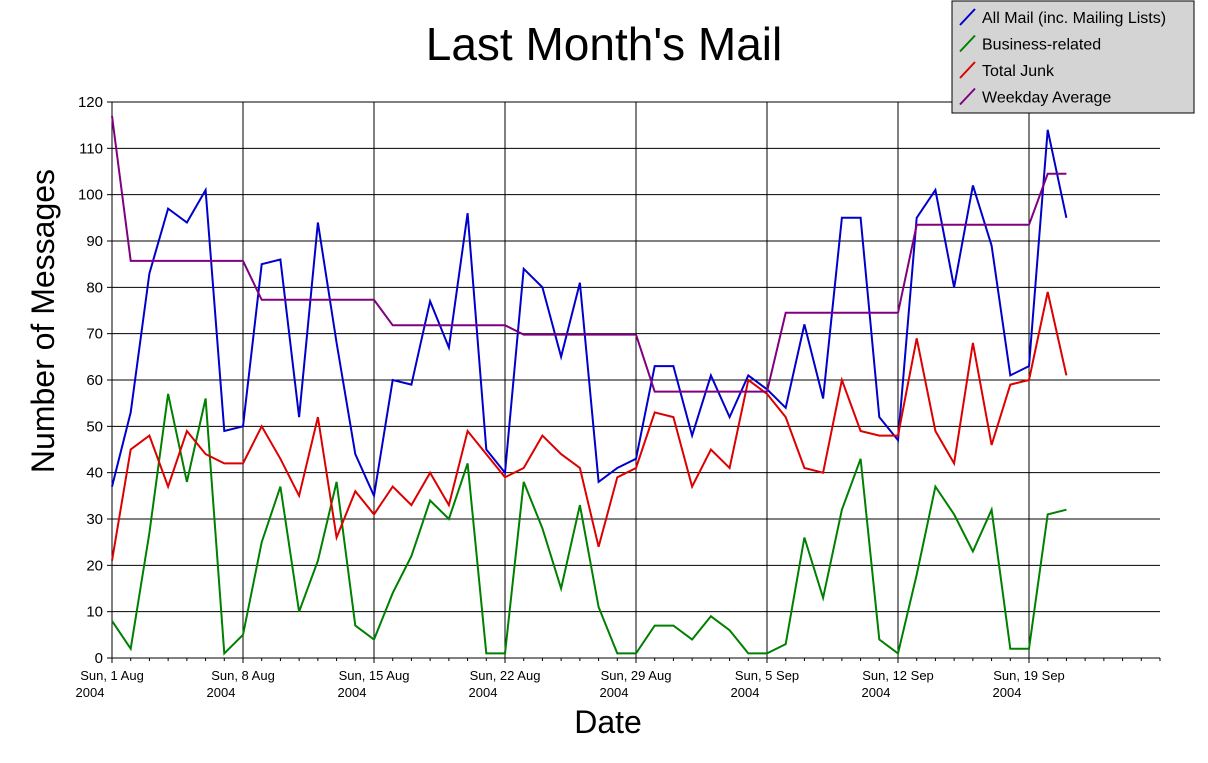 The image size is (1208, 763). What do you see at coordinates (94, 380) in the screenshot?
I see `y-tick-label: 60` at bounding box center [94, 380].